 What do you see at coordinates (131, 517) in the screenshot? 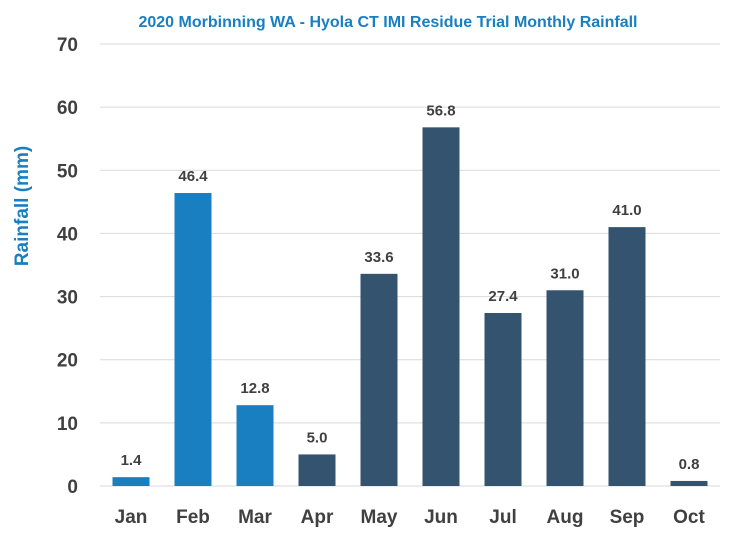
I see `x-tick-label: Jan` at bounding box center [131, 517].